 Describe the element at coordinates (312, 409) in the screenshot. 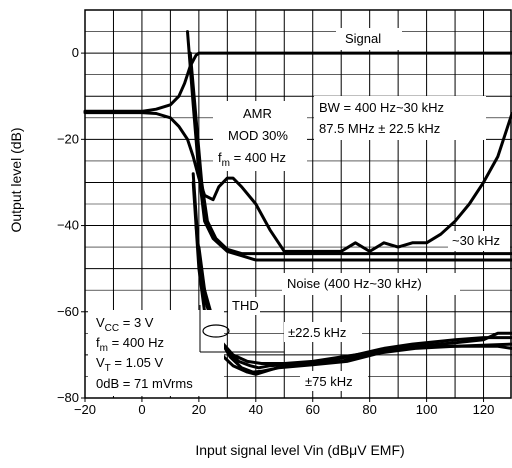

I see `x-tick-label: 60` at that location.